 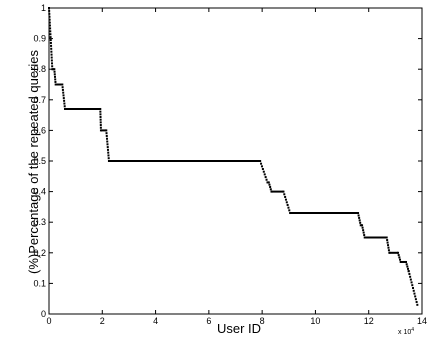 What do you see at coordinates (369, 321) in the screenshot?
I see `x-tick-label: 12` at bounding box center [369, 321].